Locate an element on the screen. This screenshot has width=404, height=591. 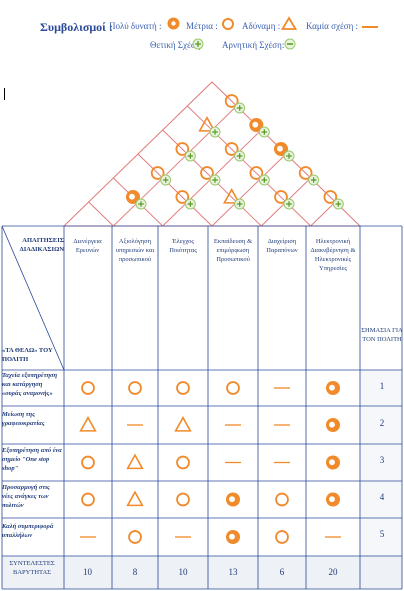
column-header-1: Διενέργεια Ερευνών is located at coordinates (87, 246).